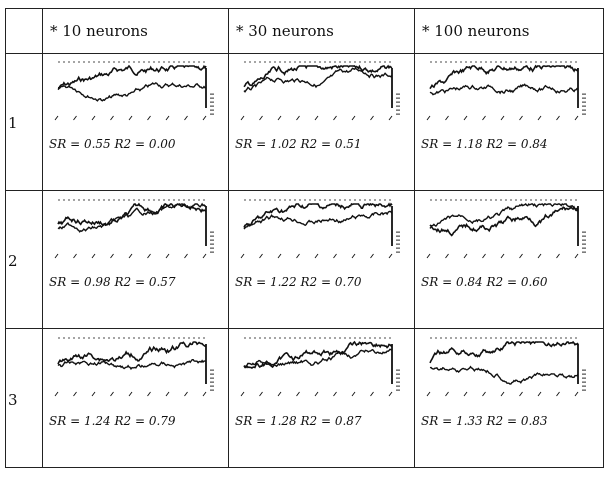 The width and height of the screenshot is (611, 479). I want to click on cell-caption: SR = 0.84 R2 = 0.60, so click(484, 282).